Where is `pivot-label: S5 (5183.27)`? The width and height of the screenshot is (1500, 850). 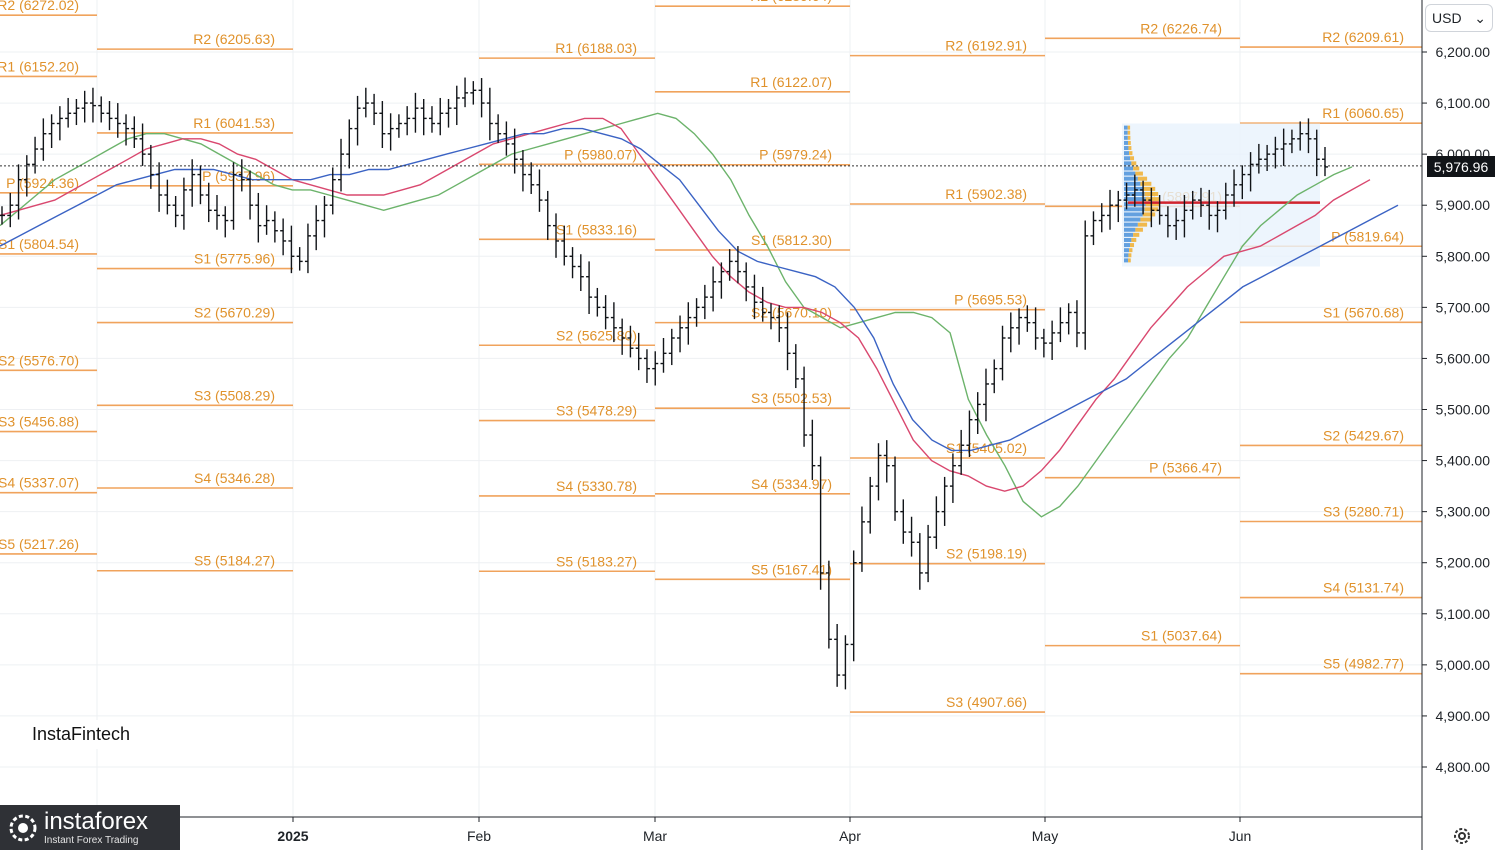 pivot-label: S5 (5183.27) is located at coordinates (596, 561).